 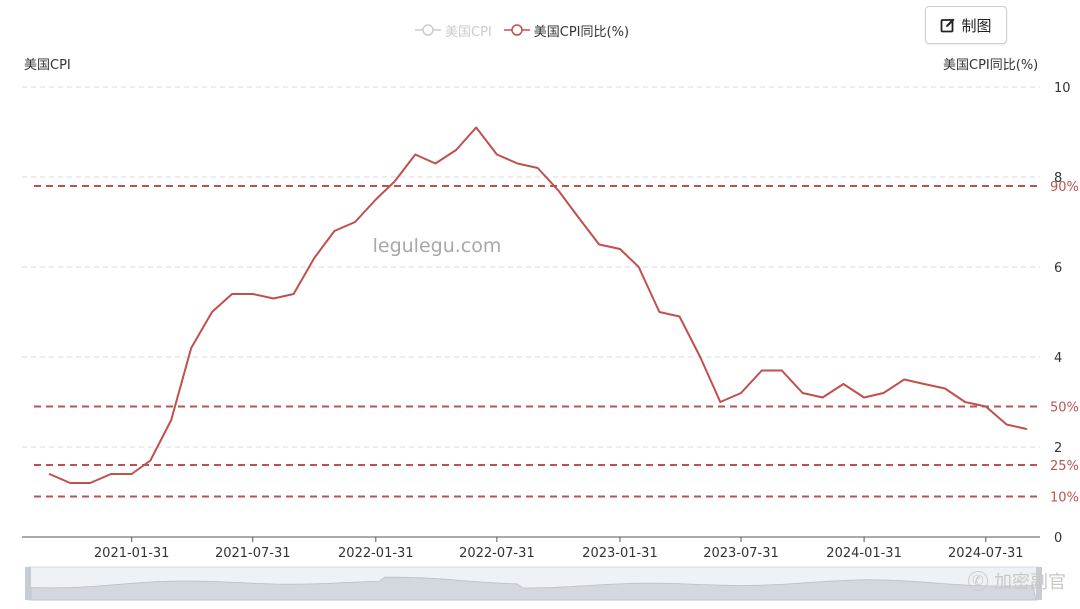 I want to click on legend-item-us-cpi: 美国CPI, so click(x=453, y=30).